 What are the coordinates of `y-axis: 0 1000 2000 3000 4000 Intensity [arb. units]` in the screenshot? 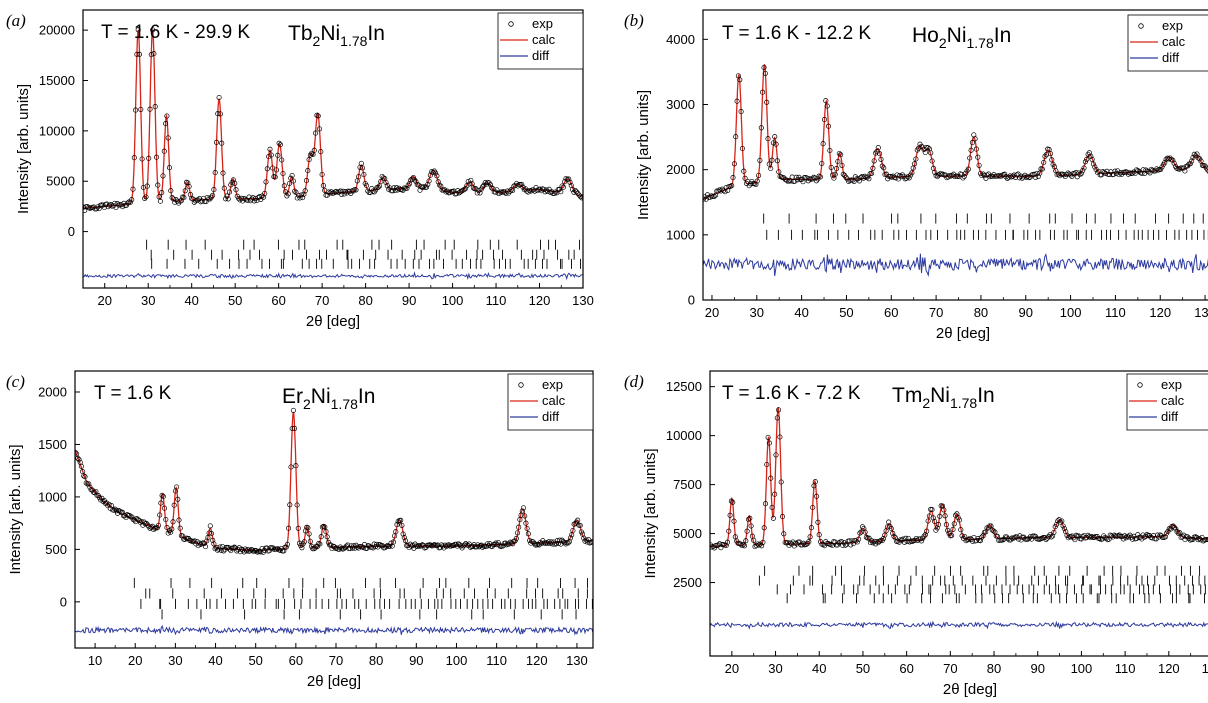 It's located at (671, 170).